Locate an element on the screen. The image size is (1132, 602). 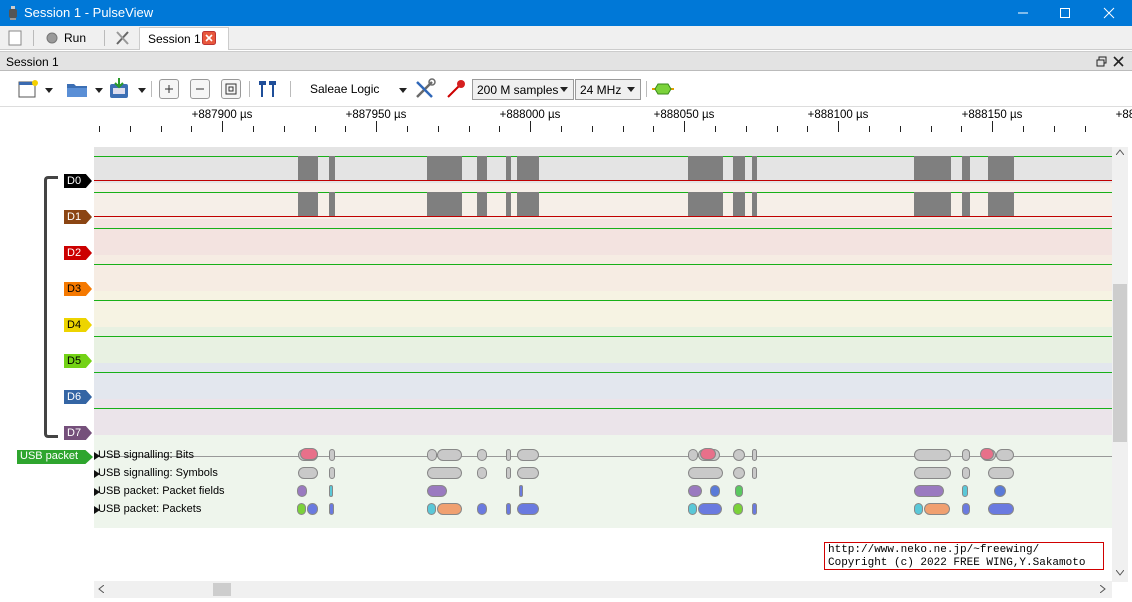
settings-tools-icon is located at coordinates (123, 38).